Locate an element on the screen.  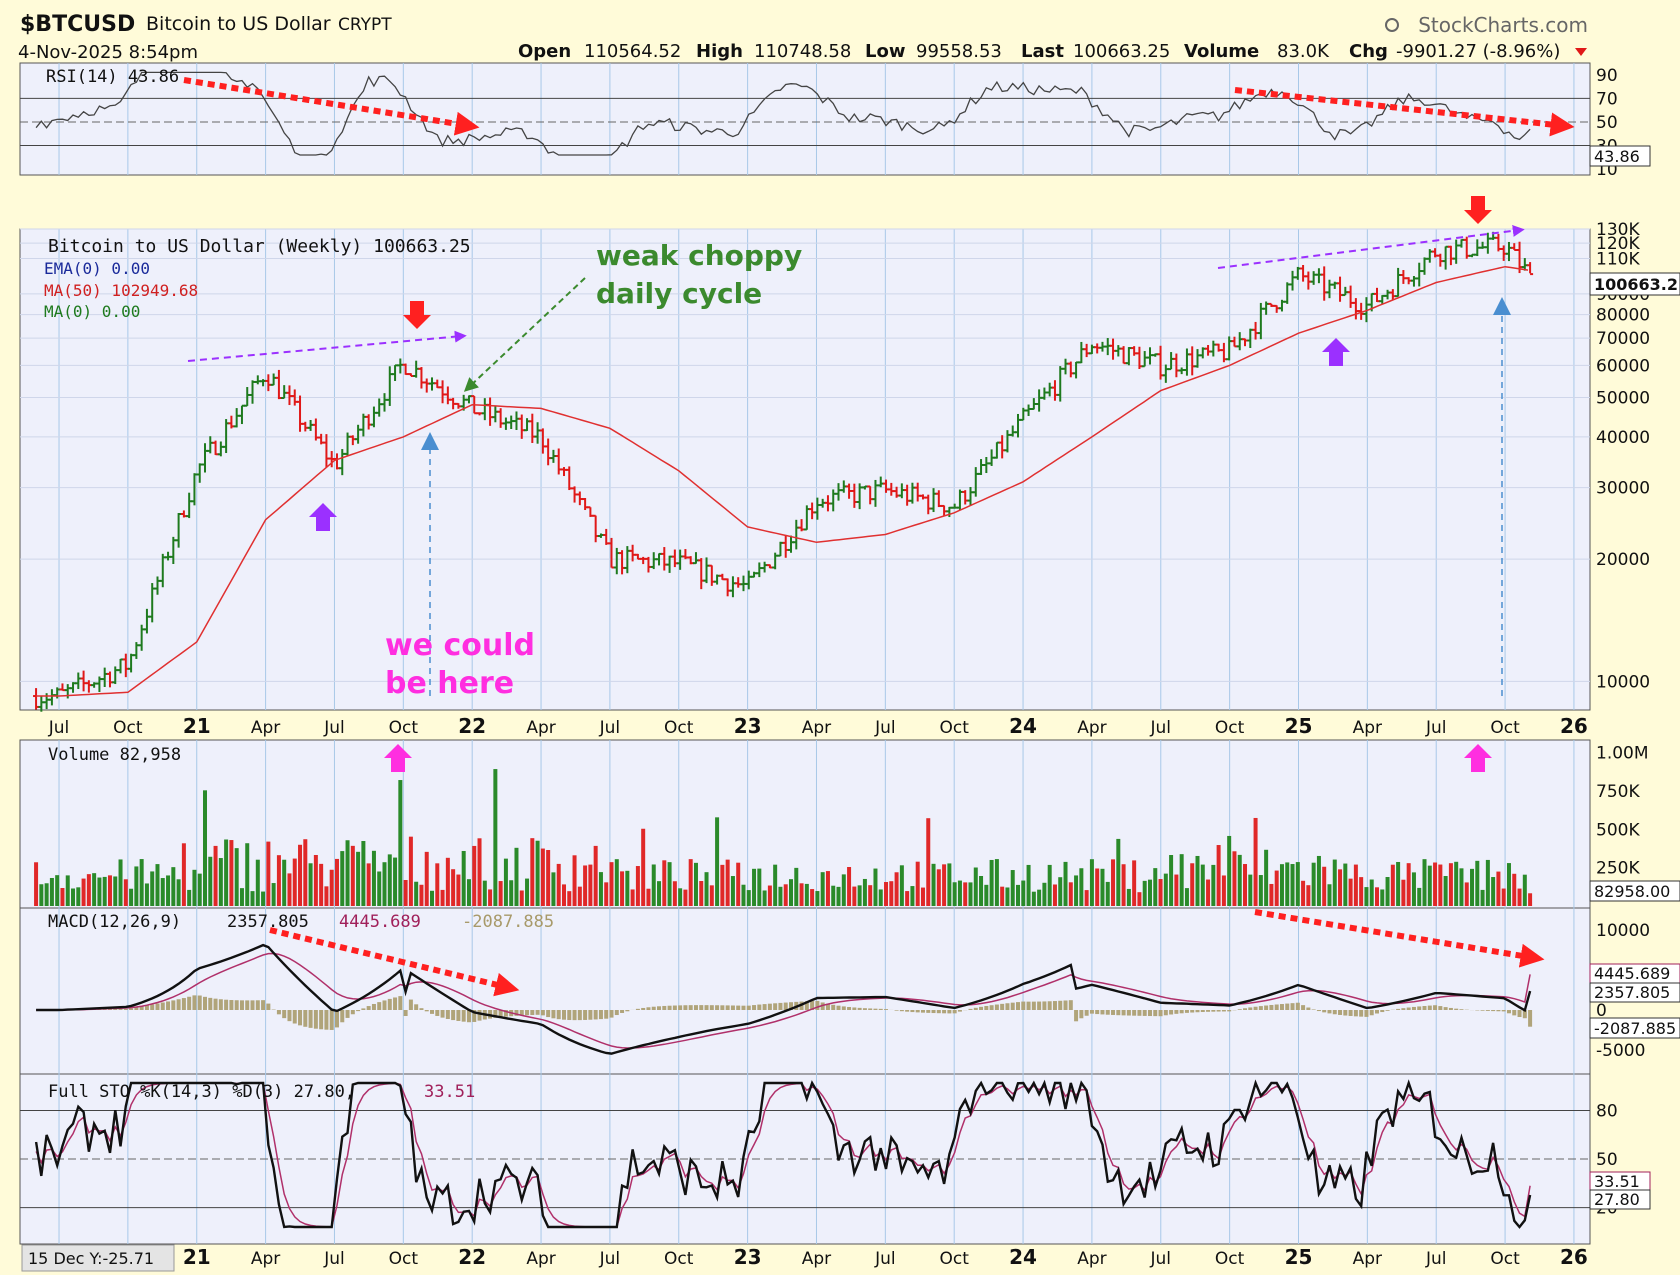
y-tick-label: 750K is located at coordinates (1618, 792).